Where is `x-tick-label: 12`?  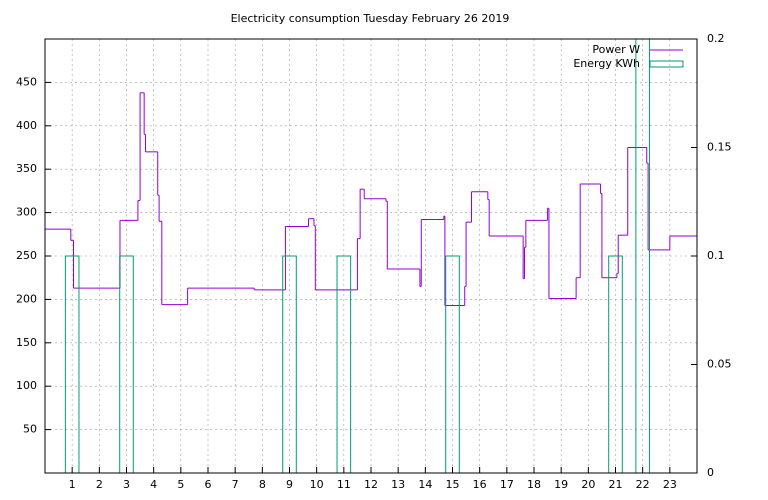
x-tick-label: 12 is located at coordinates (371, 484).